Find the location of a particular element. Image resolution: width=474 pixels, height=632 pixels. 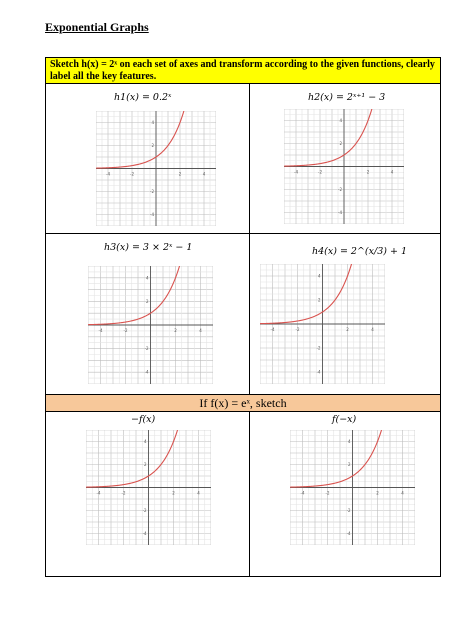

table-divider-v2 is located at coordinates (249, 494).